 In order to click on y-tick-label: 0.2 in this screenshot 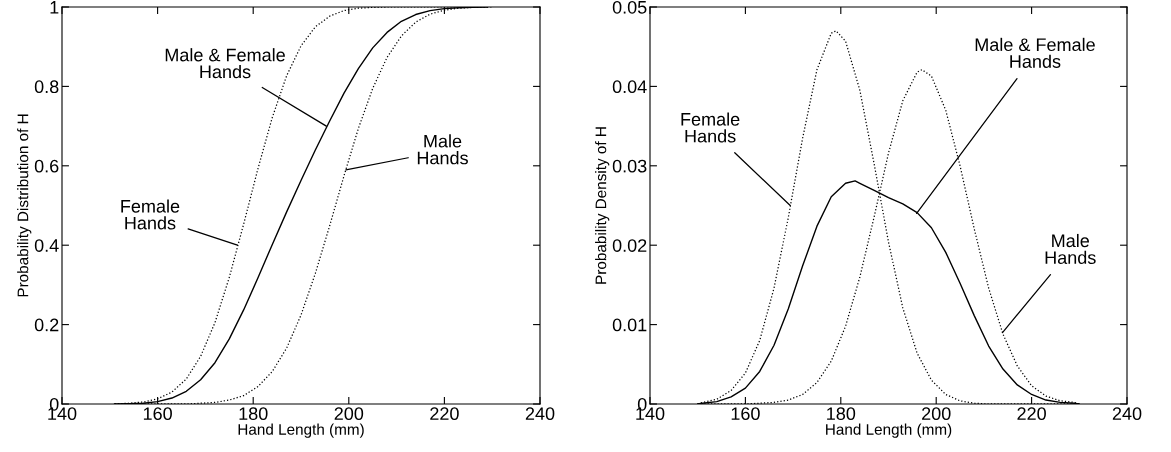, I will do `click(46, 325)`.